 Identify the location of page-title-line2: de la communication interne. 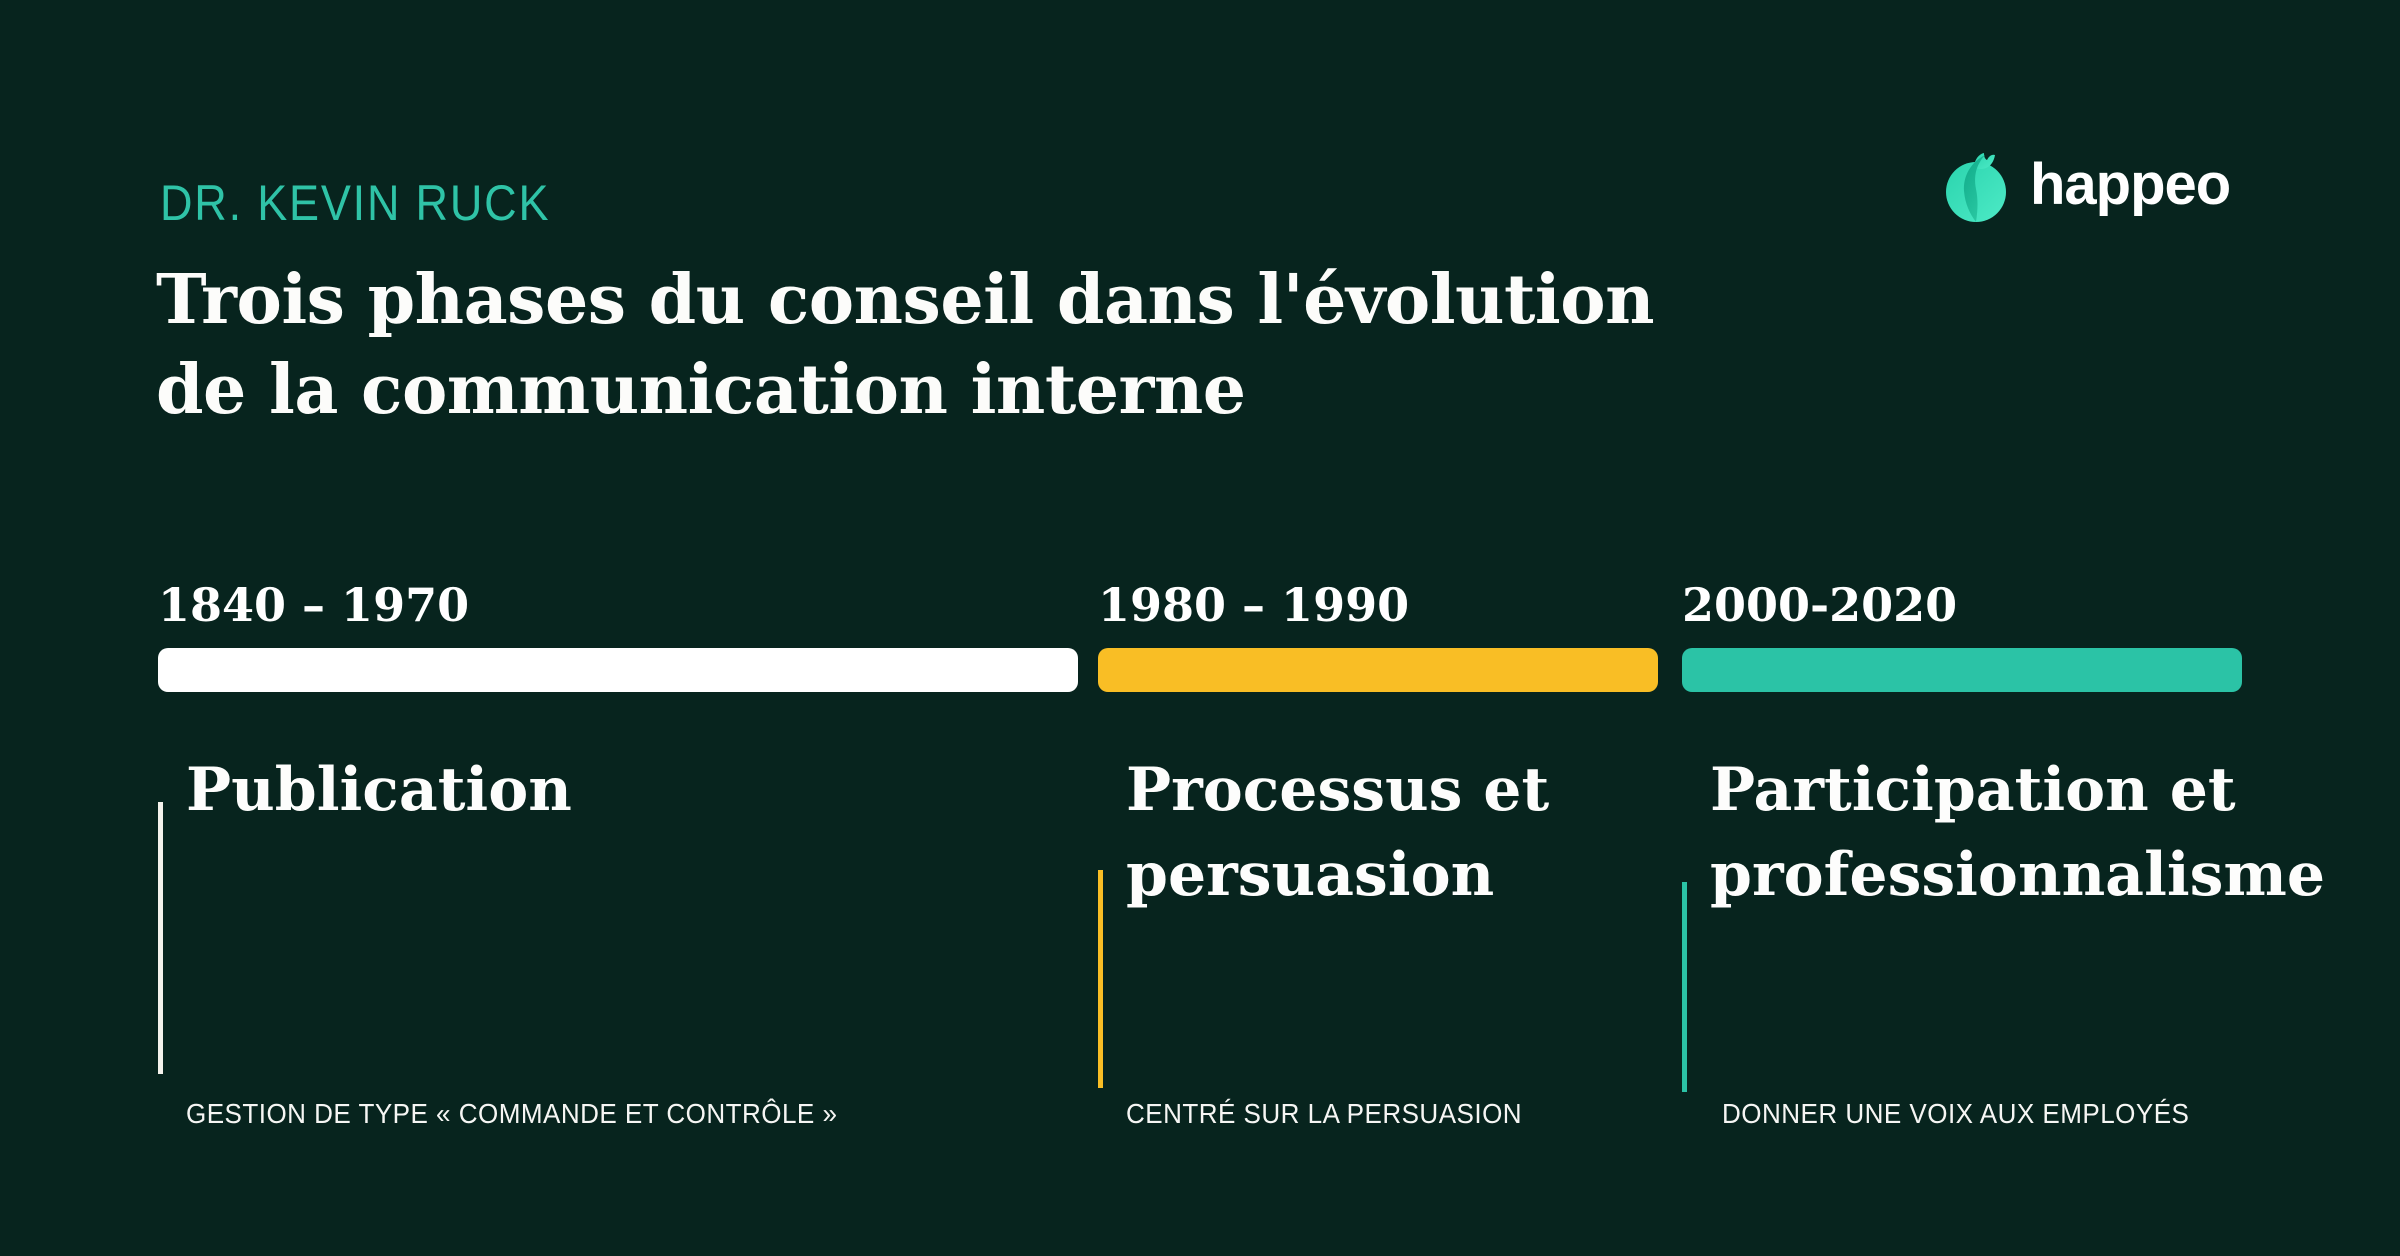
(701, 389).